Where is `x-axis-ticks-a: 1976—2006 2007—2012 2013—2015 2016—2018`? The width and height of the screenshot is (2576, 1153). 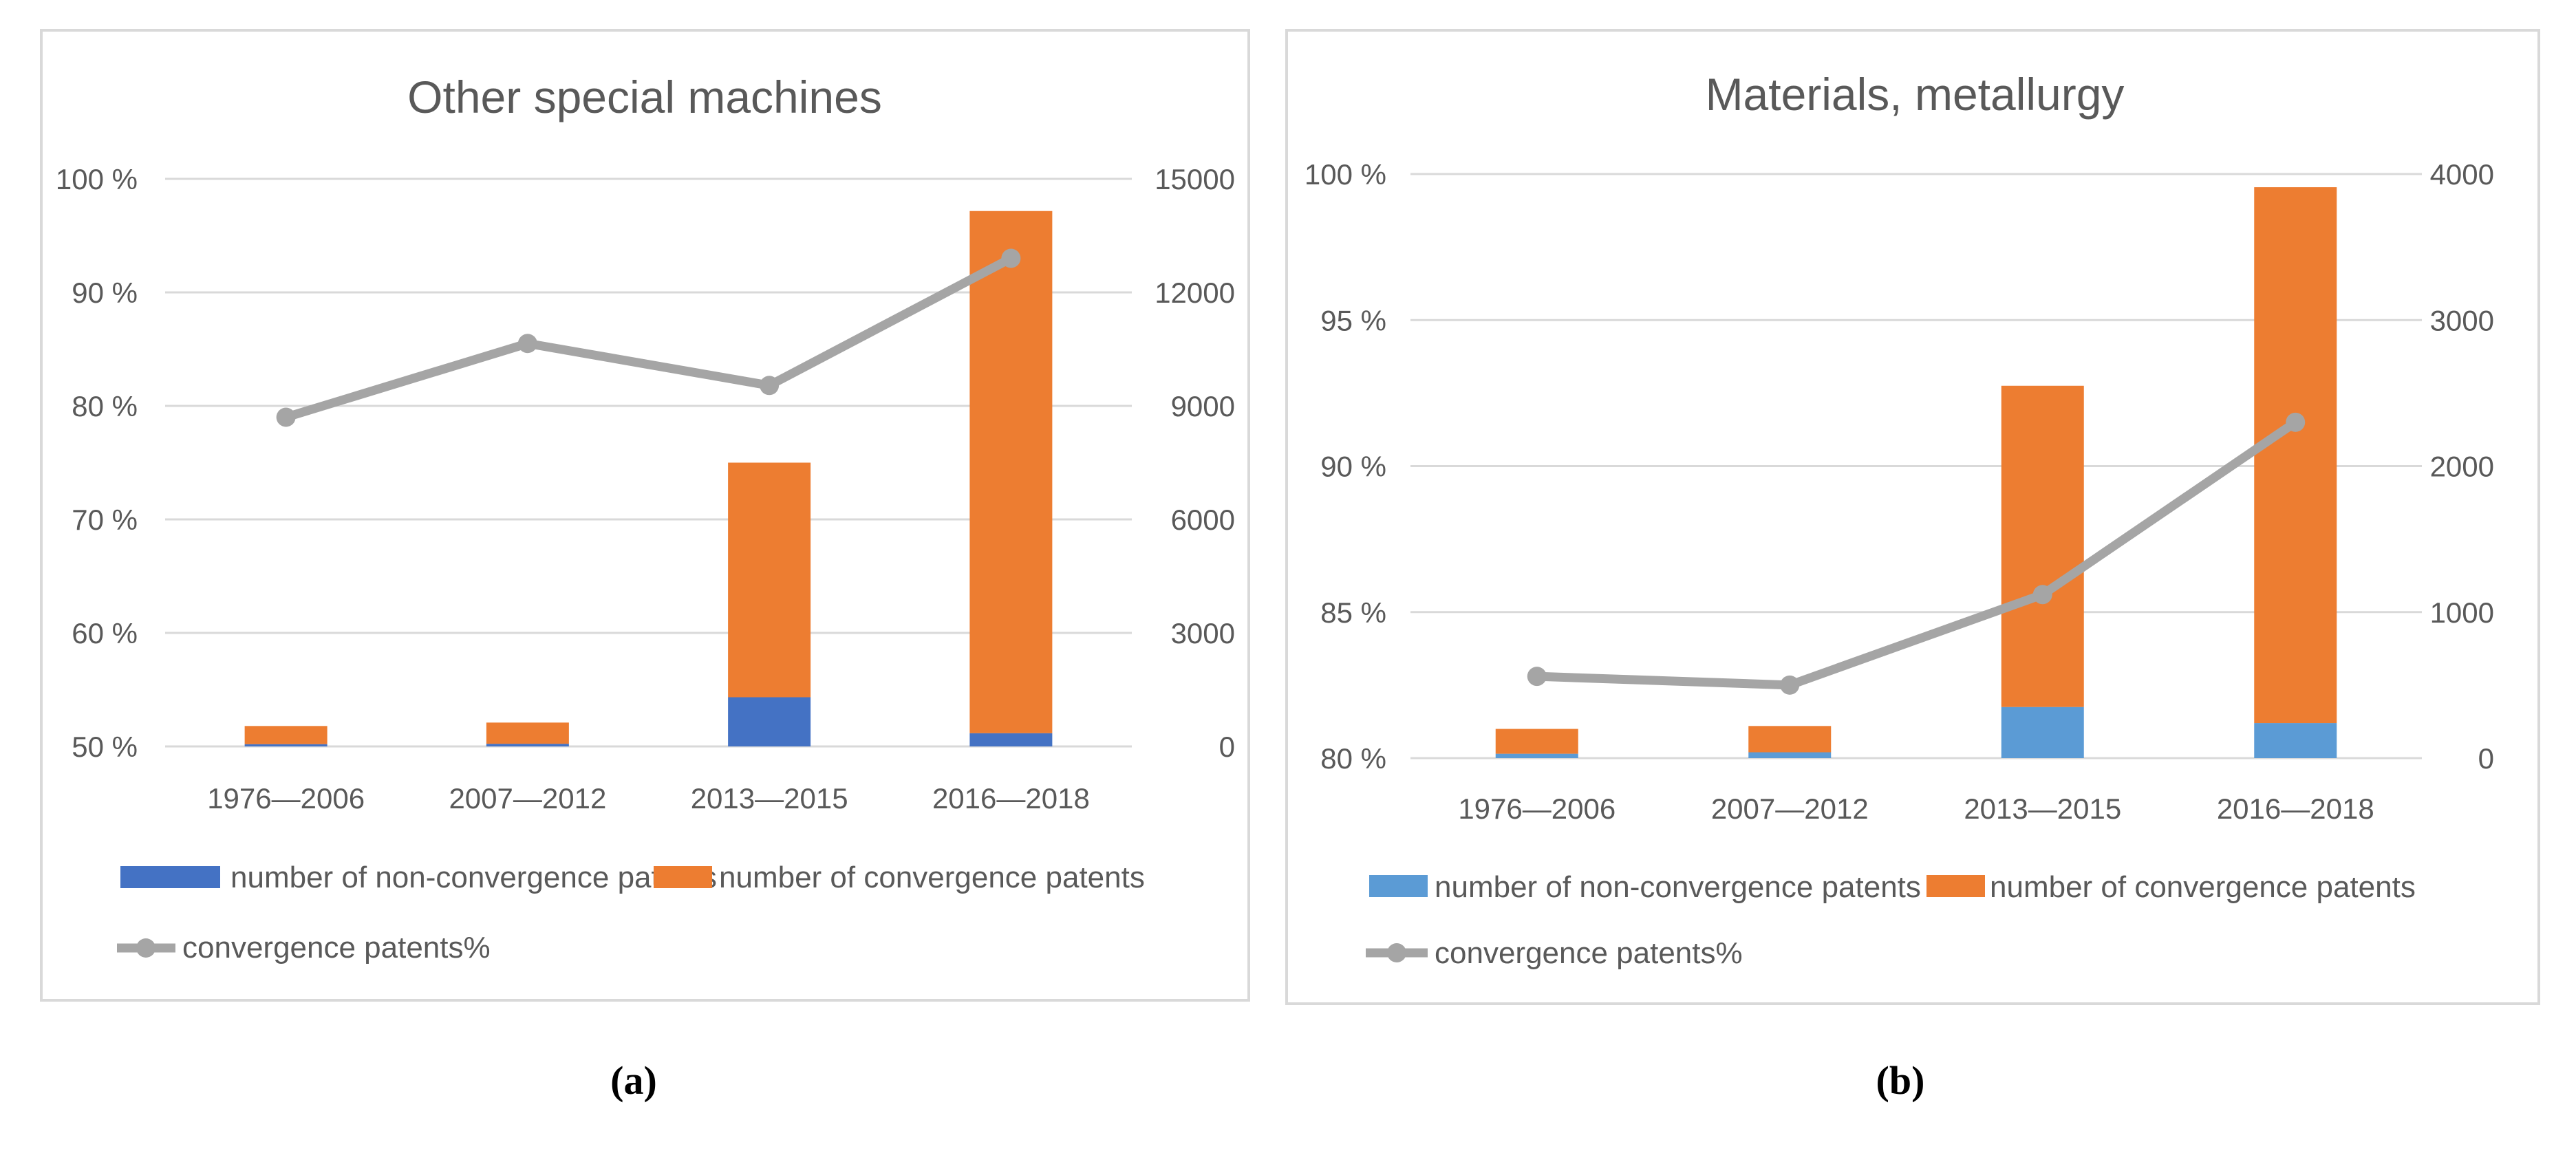
x-axis-ticks-a: 1976—2006 2007—2012 2013—2015 2016—2018 is located at coordinates (648, 799).